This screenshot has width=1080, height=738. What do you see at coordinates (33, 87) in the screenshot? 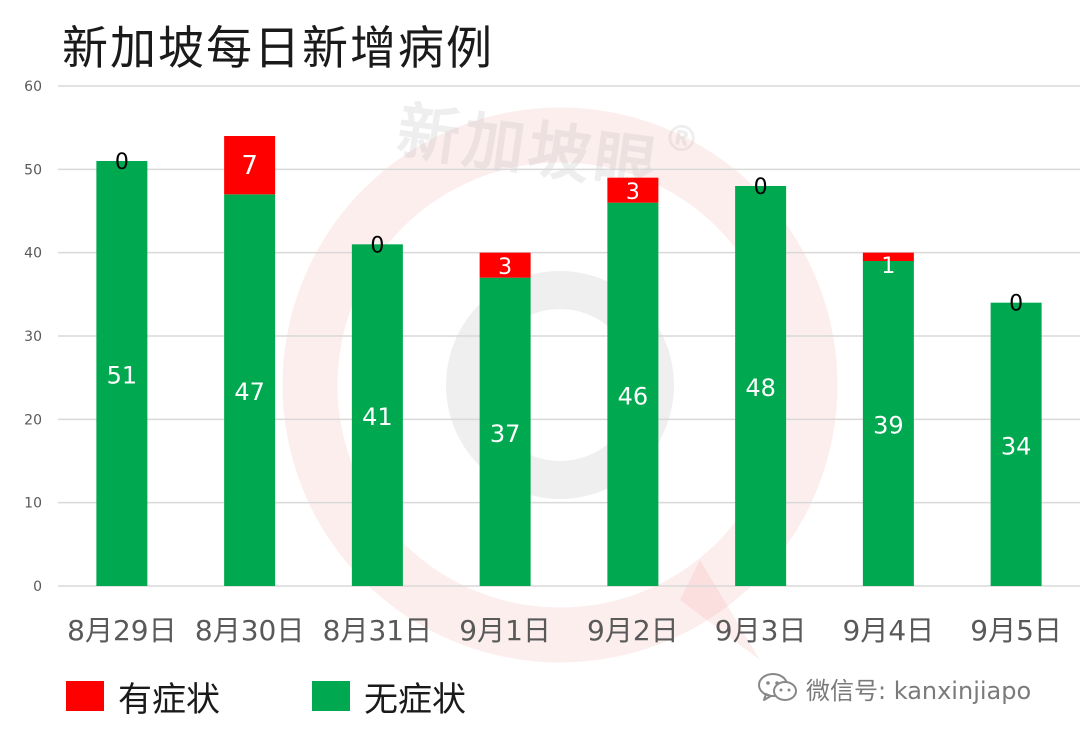
I see `y-tick-label: 60` at bounding box center [33, 87].